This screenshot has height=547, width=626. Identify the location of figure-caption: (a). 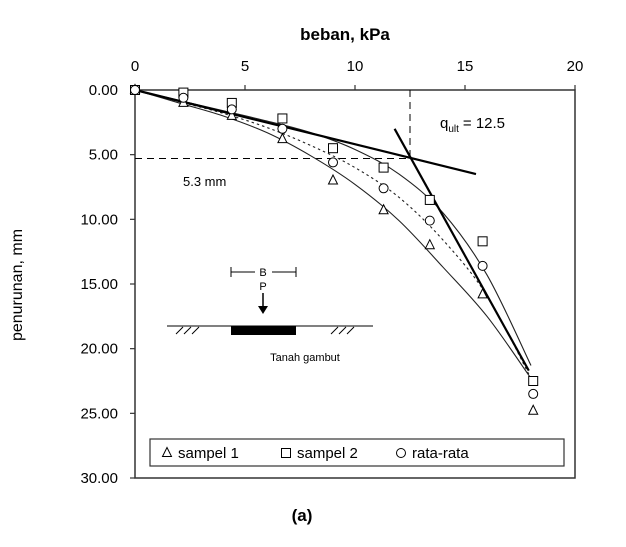
(302, 515).